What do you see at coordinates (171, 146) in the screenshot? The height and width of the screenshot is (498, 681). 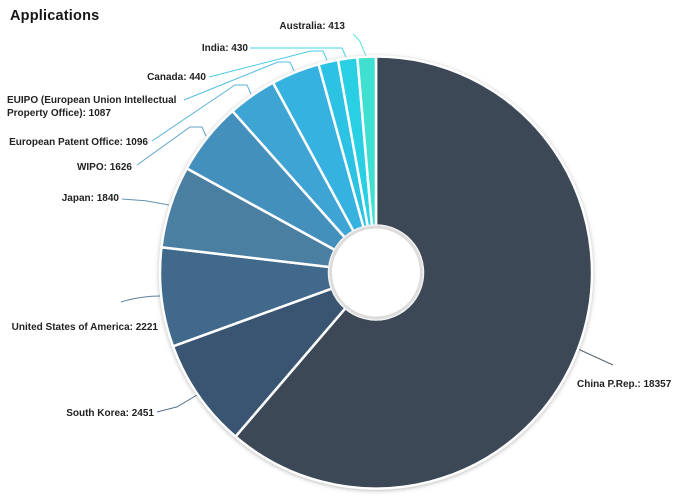 I see `connector-wipo` at bounding box center [171, 146].